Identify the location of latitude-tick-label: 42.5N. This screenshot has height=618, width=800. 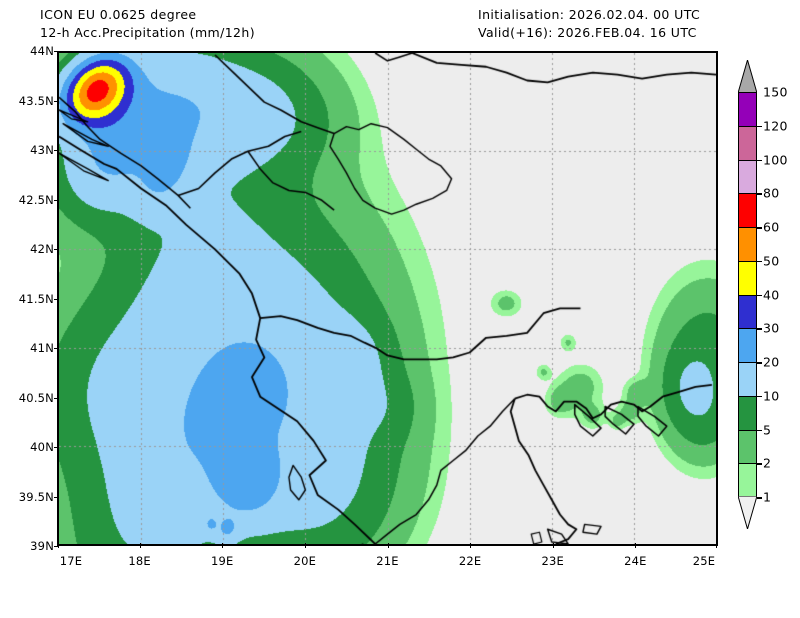
(36, 199).